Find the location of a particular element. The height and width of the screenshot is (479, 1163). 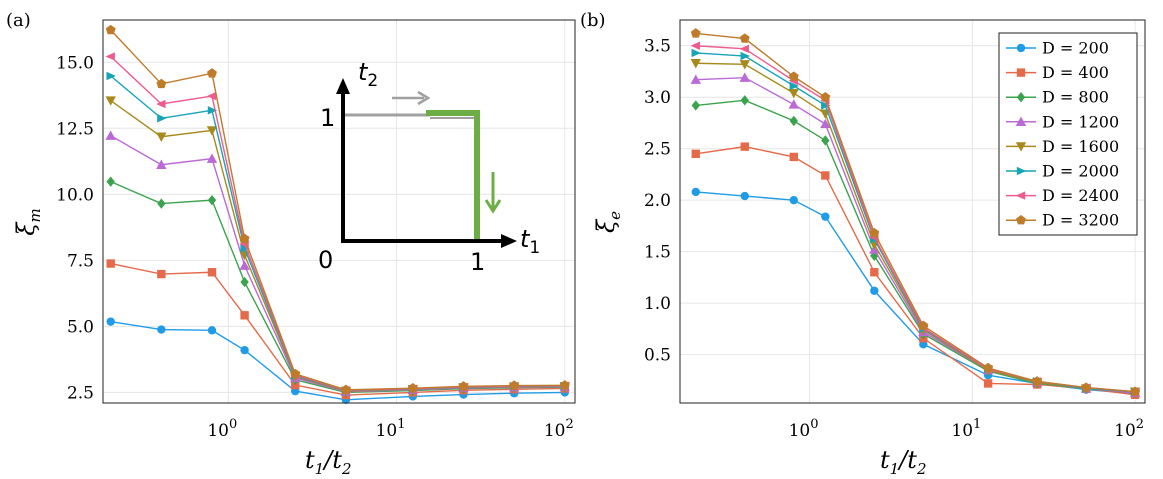

x-axis-label-b: t1/t2 is located at coordinates (903, 462).